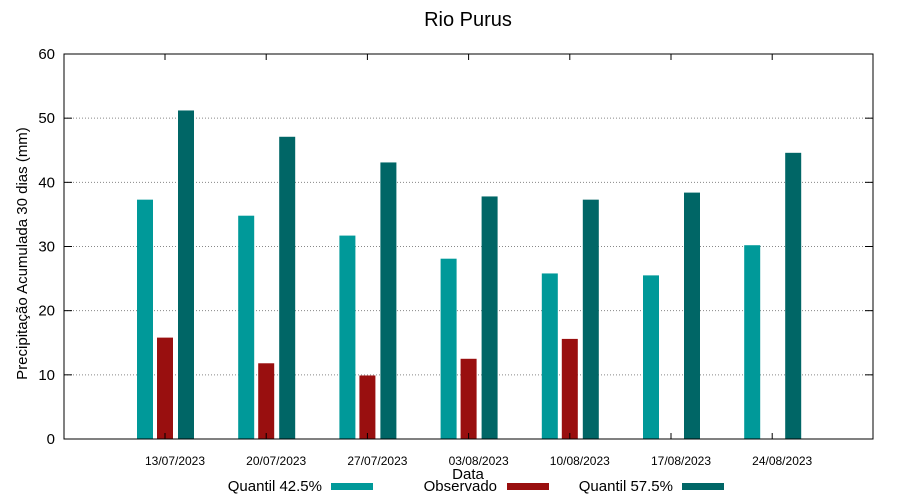 This screenshot has width=900, height=500. I want to click on legend: Quantil 42.5% Observado Quantil 57.5%, so click(476, 486).